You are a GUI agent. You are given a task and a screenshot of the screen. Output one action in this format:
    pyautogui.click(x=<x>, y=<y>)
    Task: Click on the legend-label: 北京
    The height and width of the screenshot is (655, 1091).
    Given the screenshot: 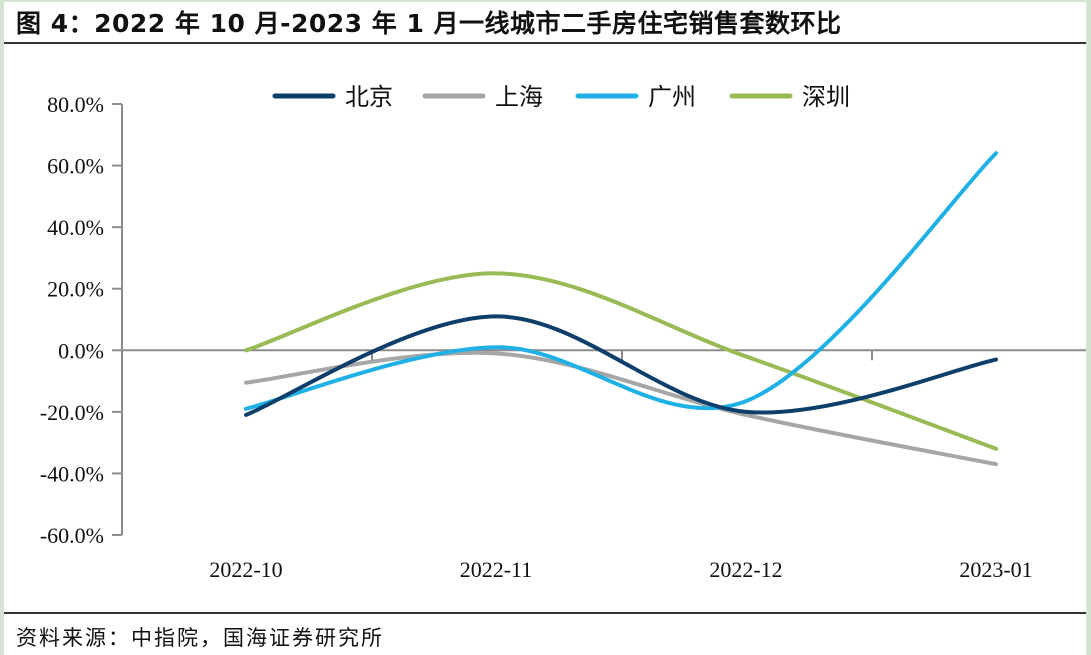 What is the action you would take?
    pyautogui.click(x=369, y=97)
    